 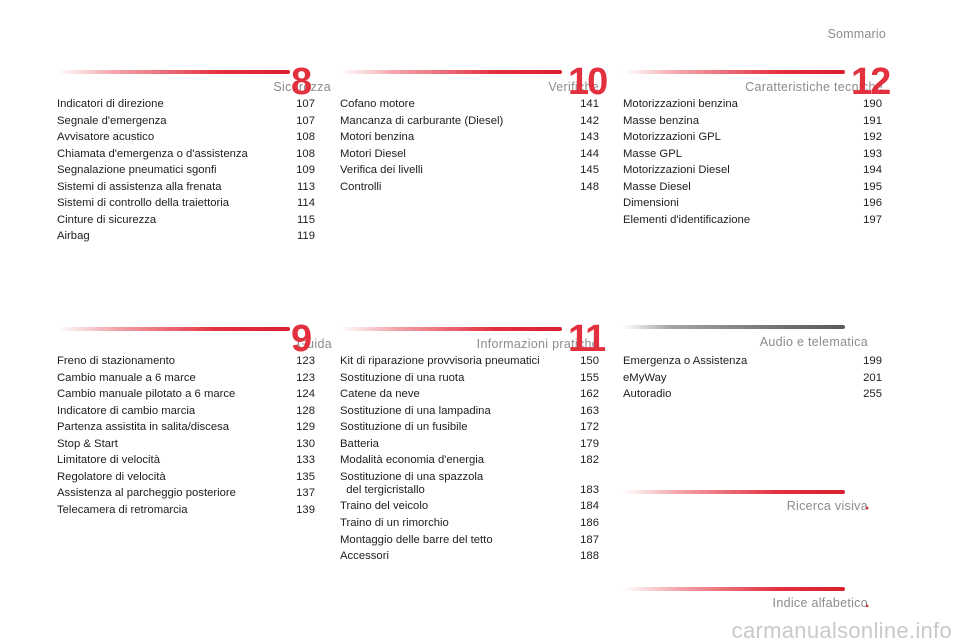 I want to click on toc-entry: Assistenza al parcheggio posteriore 137, so click(x=186, y=493).